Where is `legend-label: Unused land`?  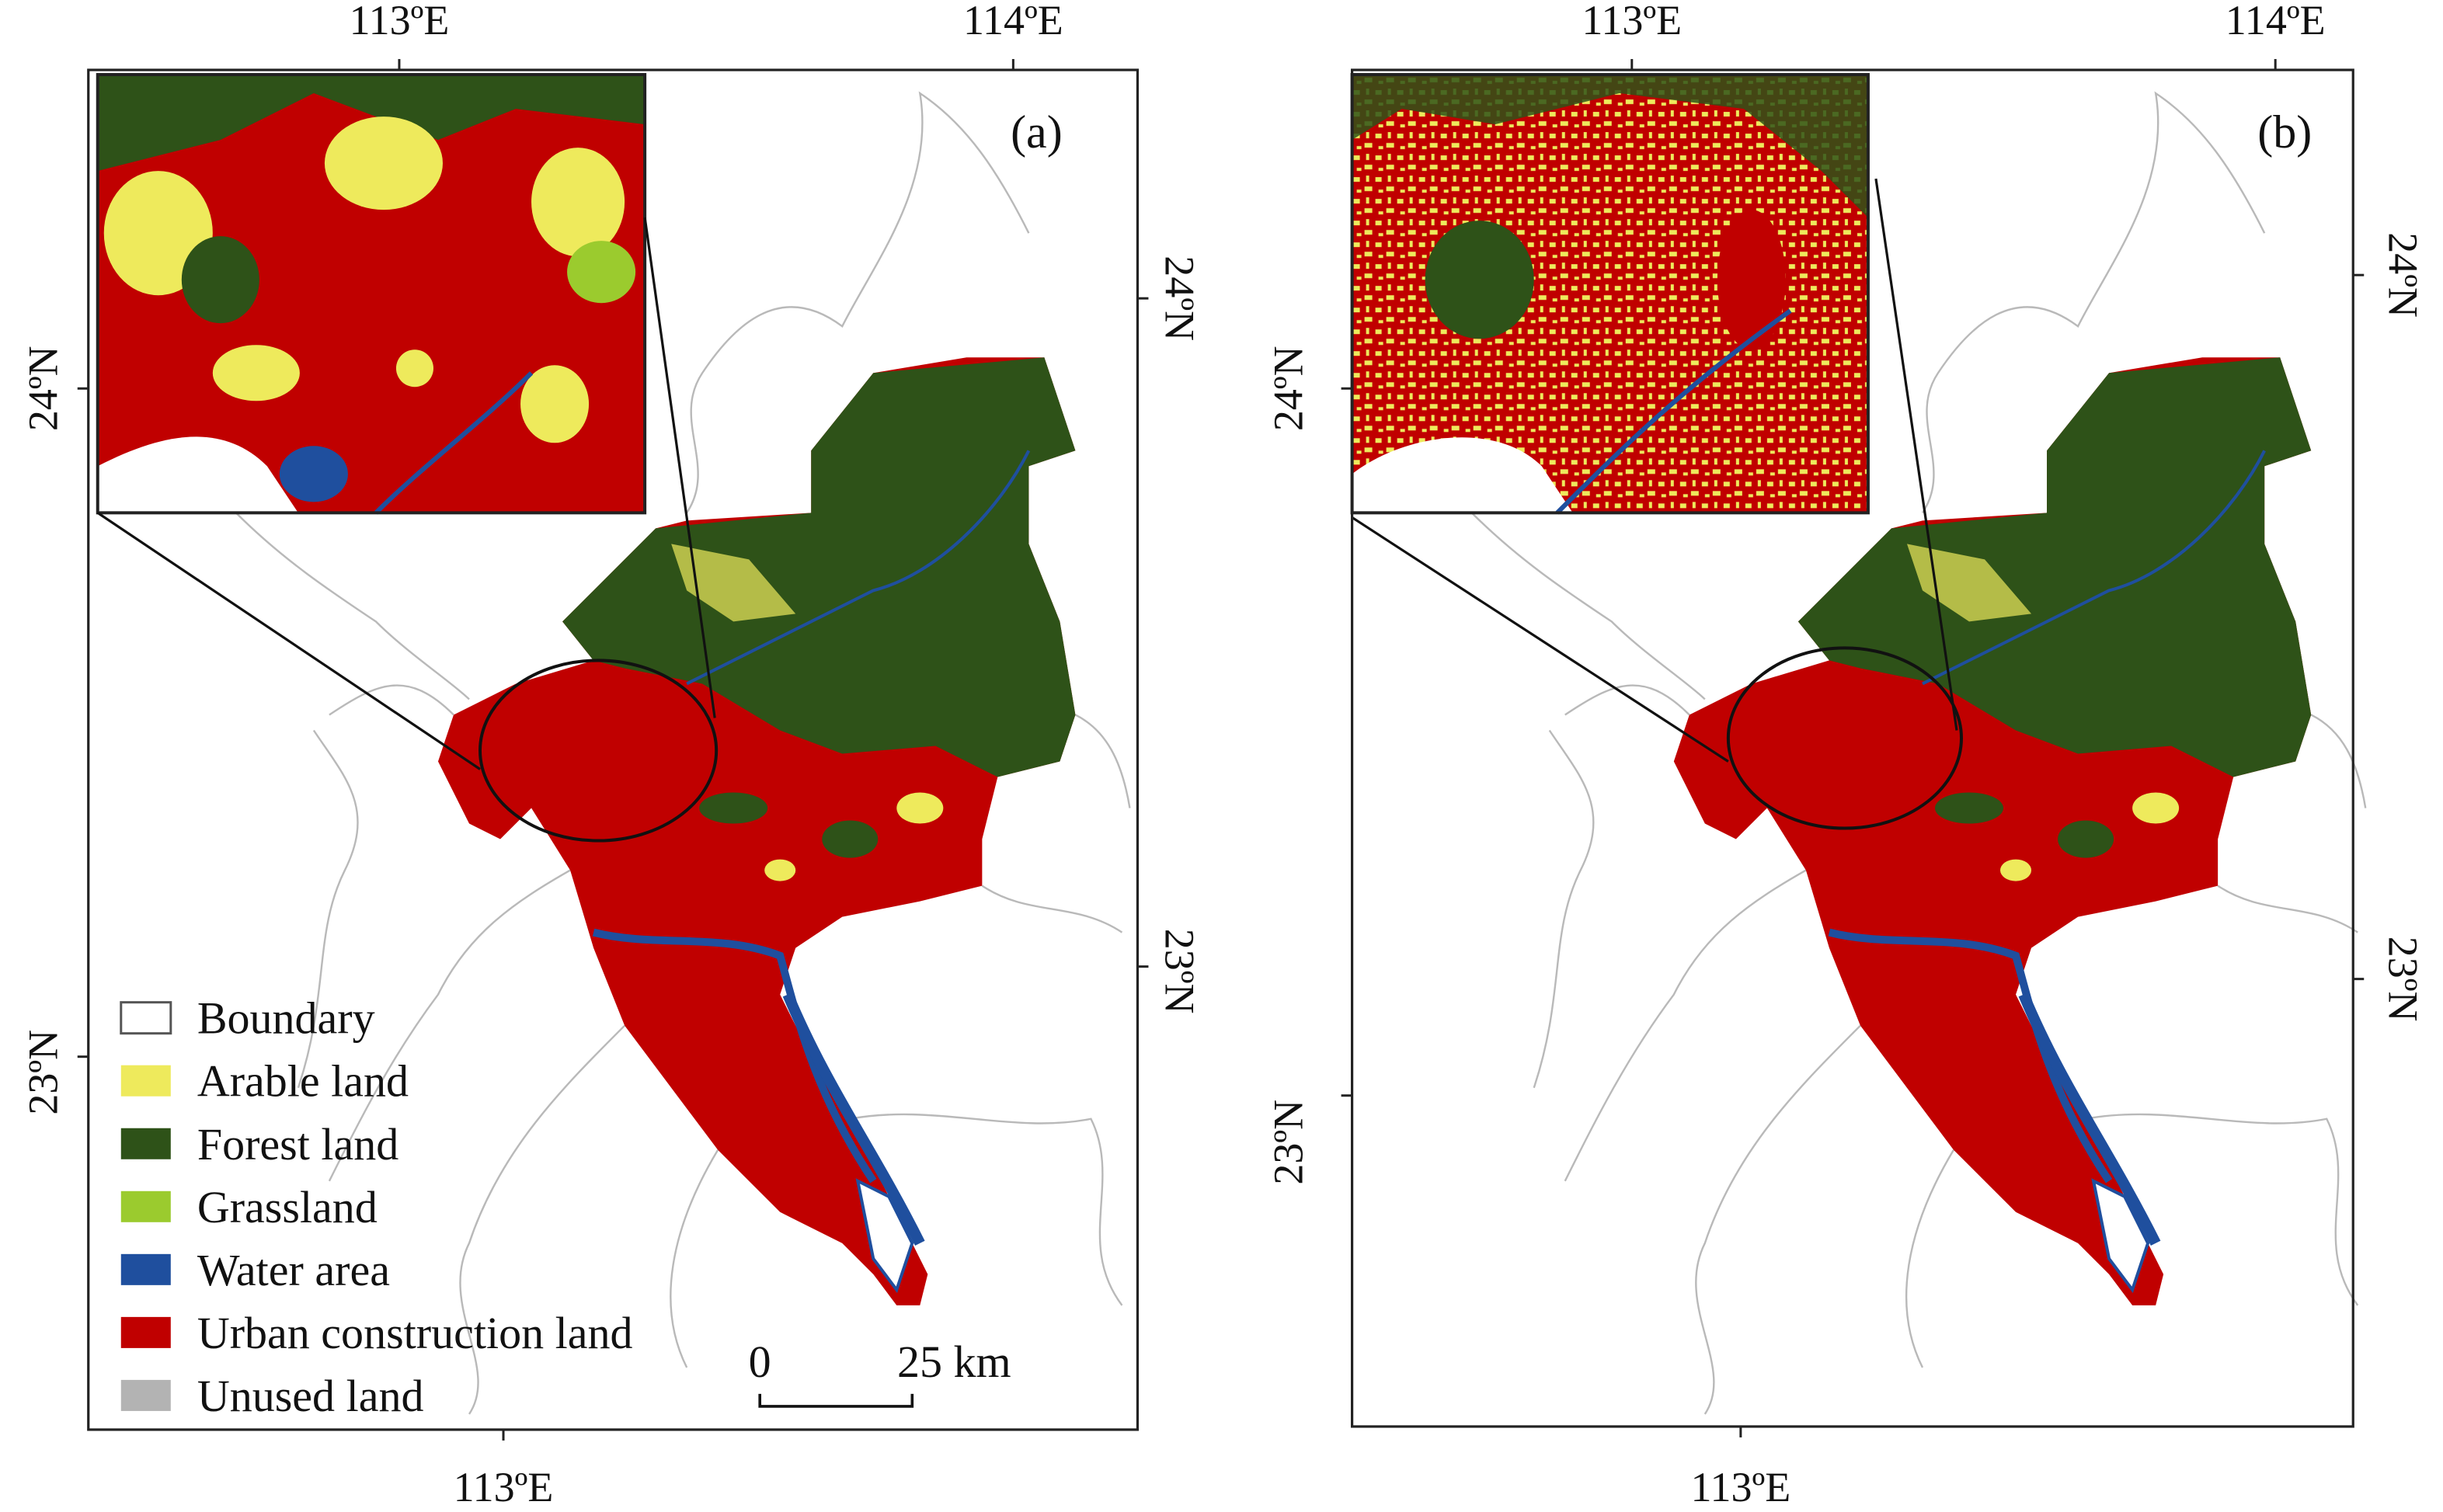
legend-label: Unused land is located at coordinates (311, 1396).